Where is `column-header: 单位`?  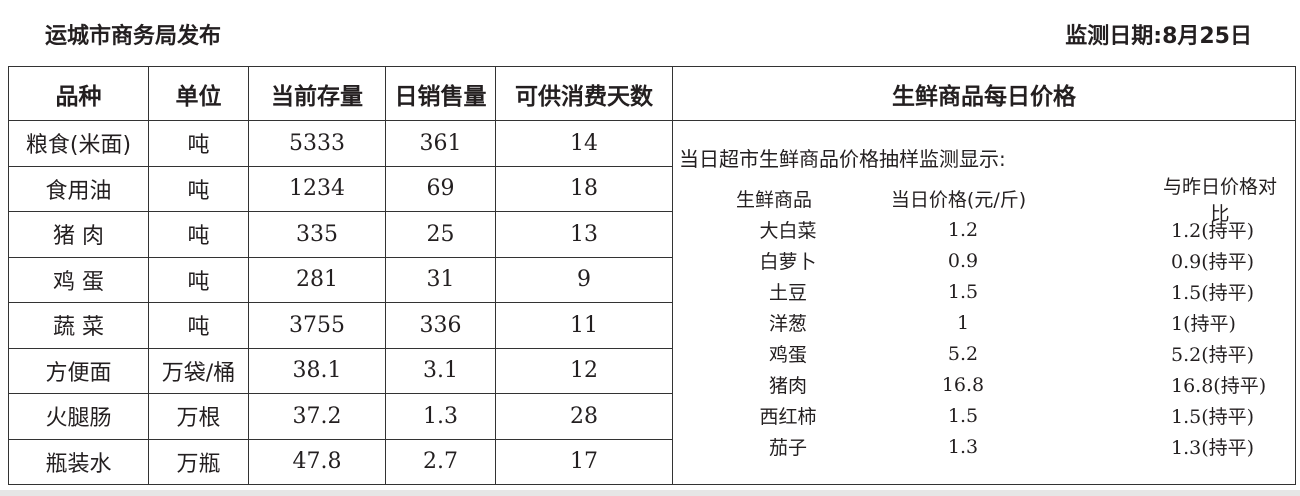
column-header: 单位 is located at coordinates (198, 93).